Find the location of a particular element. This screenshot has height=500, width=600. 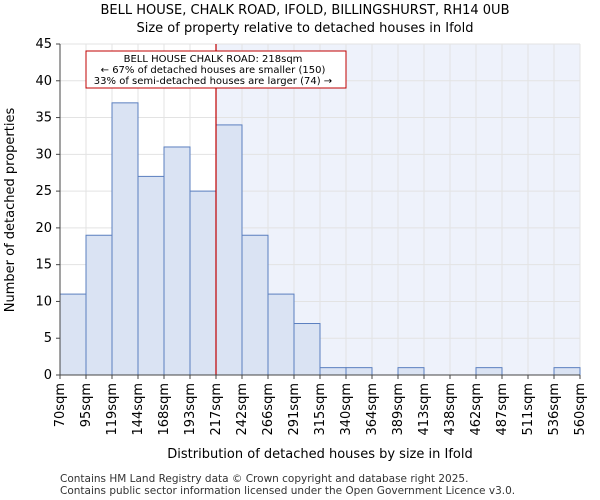

x-tick-label: 291sqm is located at coordinates (294, 409).